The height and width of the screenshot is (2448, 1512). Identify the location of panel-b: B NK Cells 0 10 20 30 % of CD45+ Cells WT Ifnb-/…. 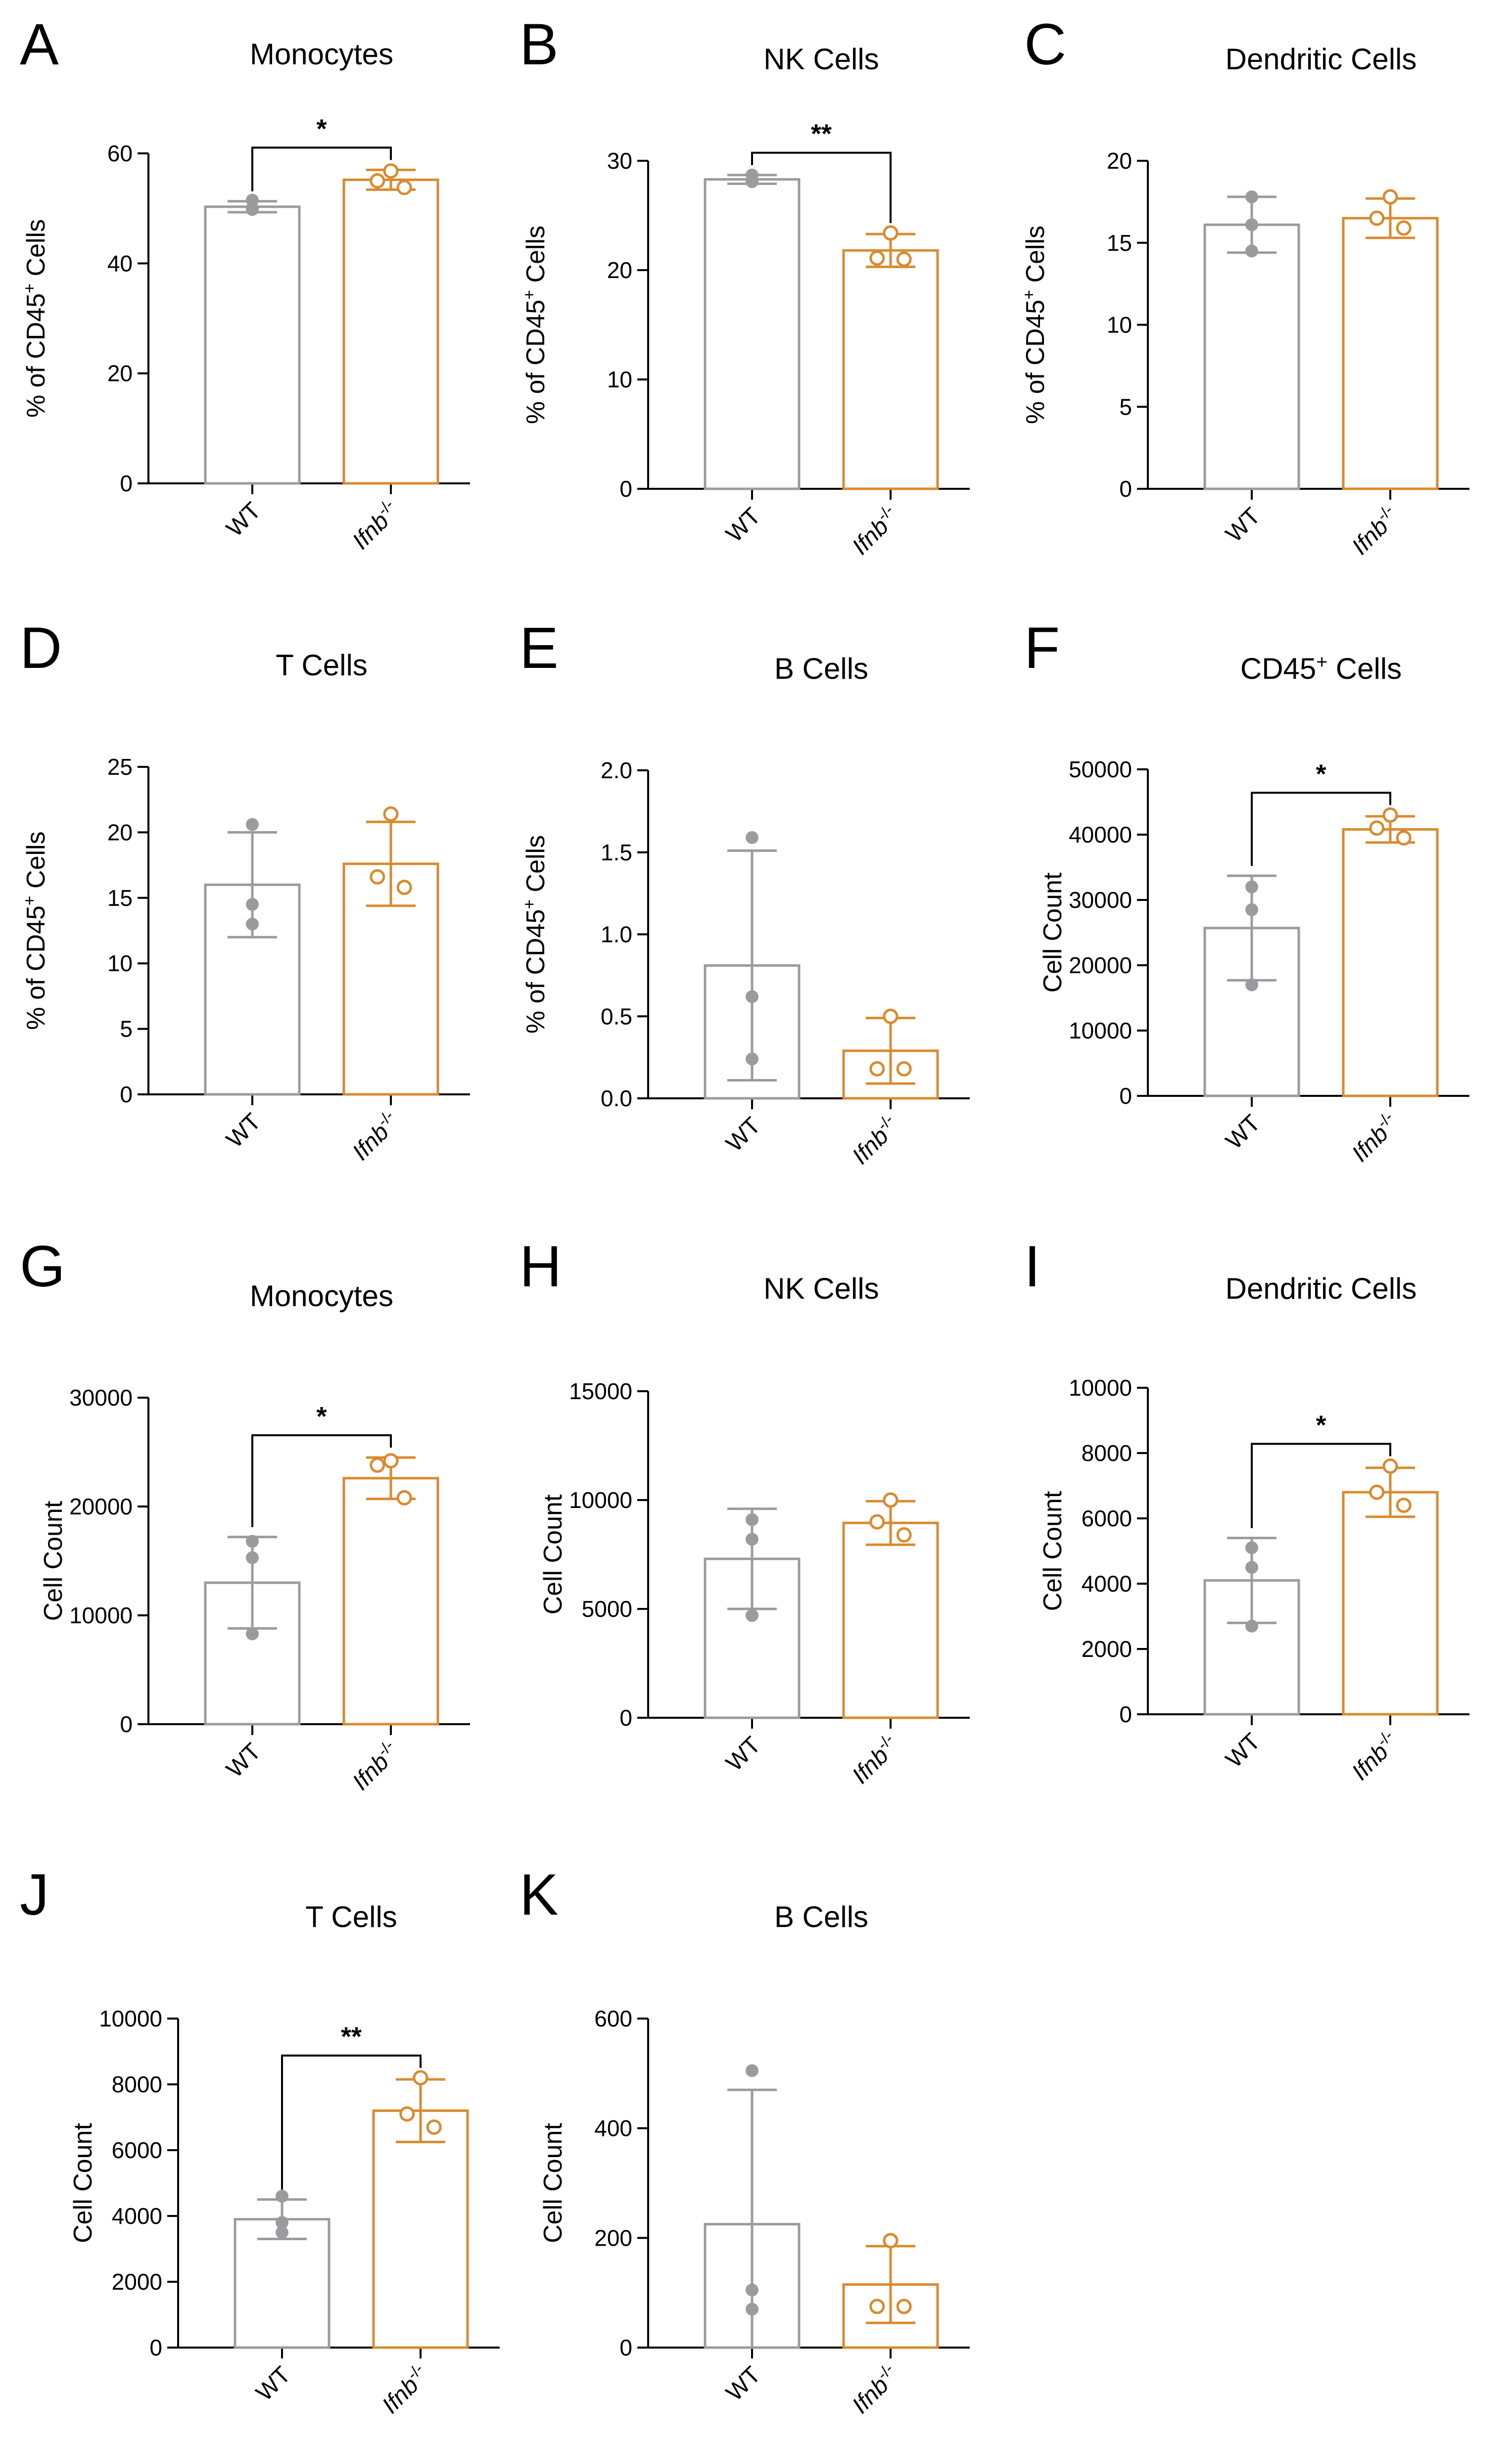
(745, 286).